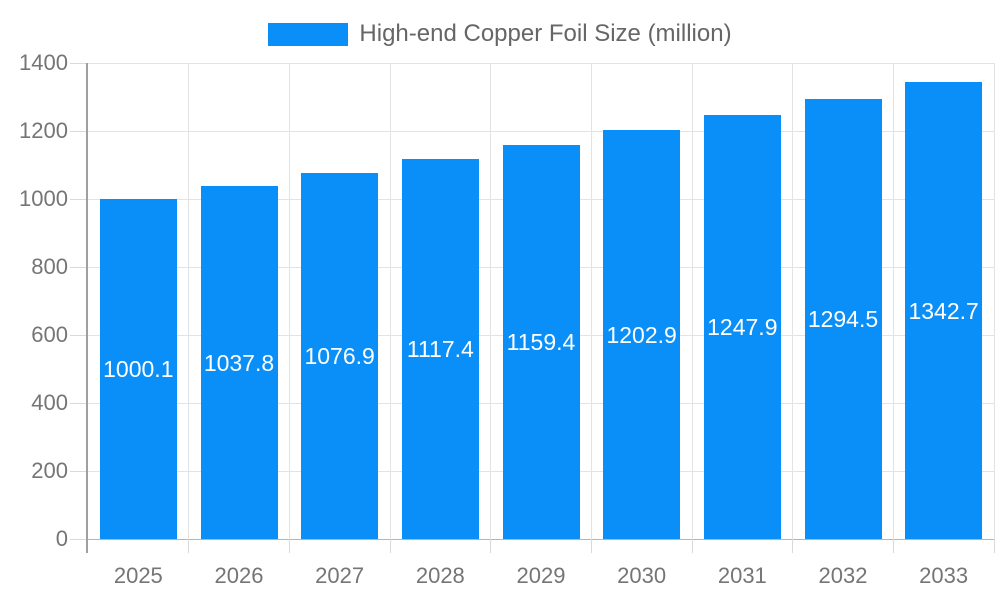 The image size is (1000, 600). What do you see at coordinates (49, 402) in the screenshot?
I see `y-axis-label: 400` at bounding box center [49, 402].